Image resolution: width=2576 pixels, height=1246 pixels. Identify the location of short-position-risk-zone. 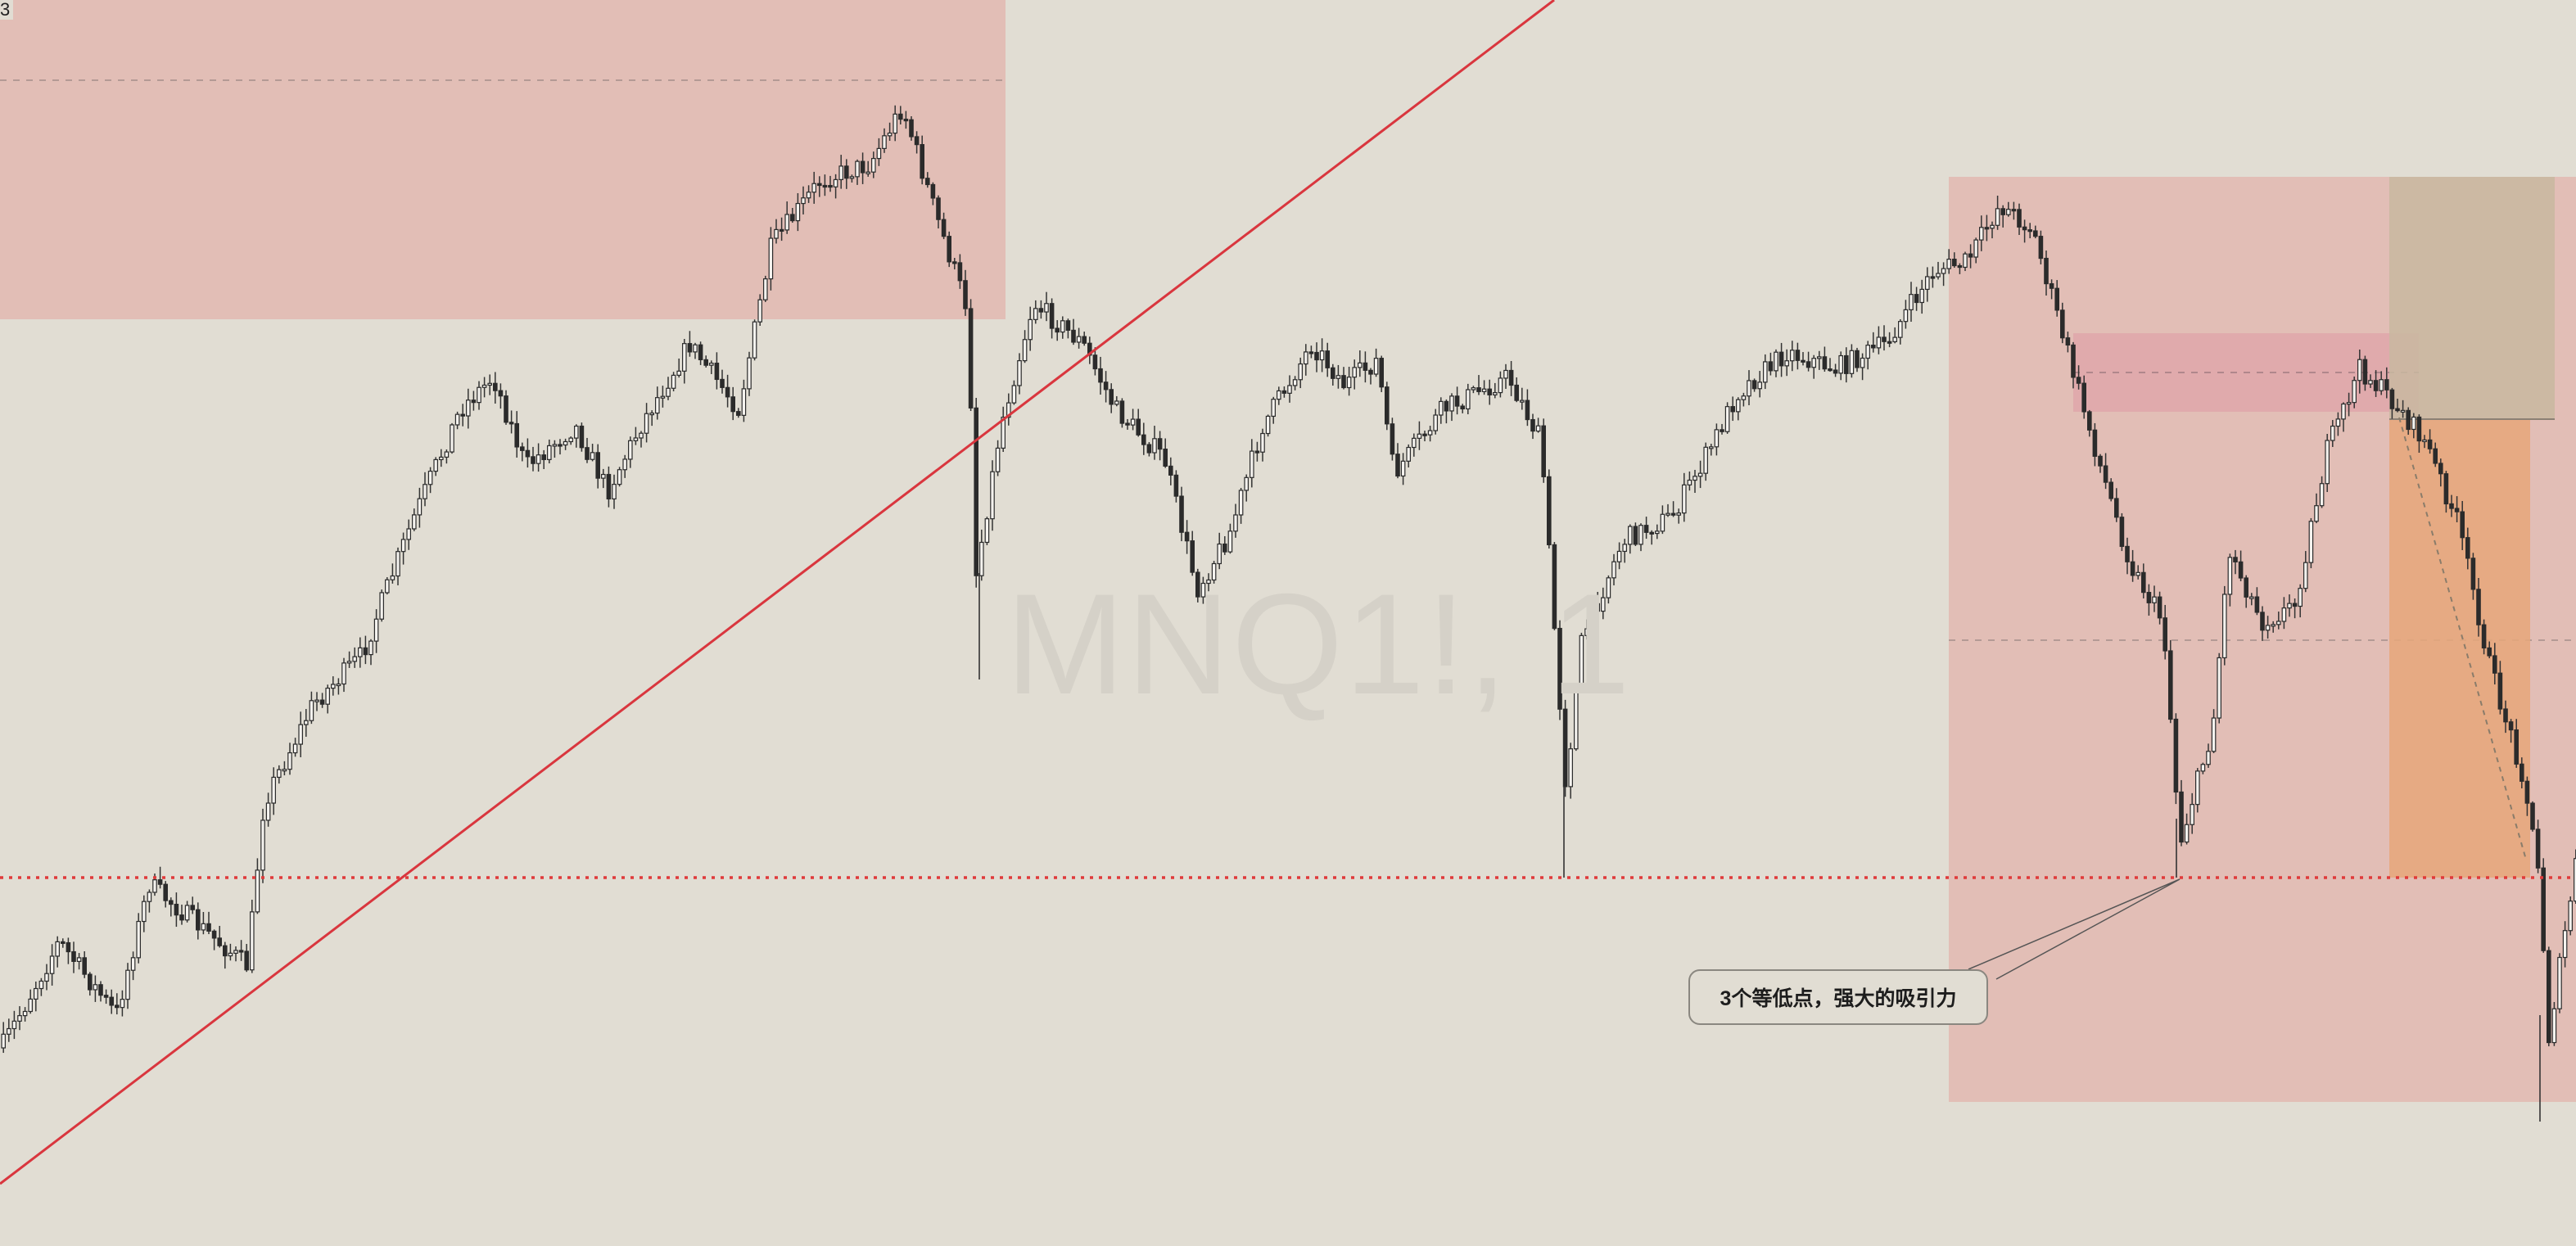
(2472, 298).